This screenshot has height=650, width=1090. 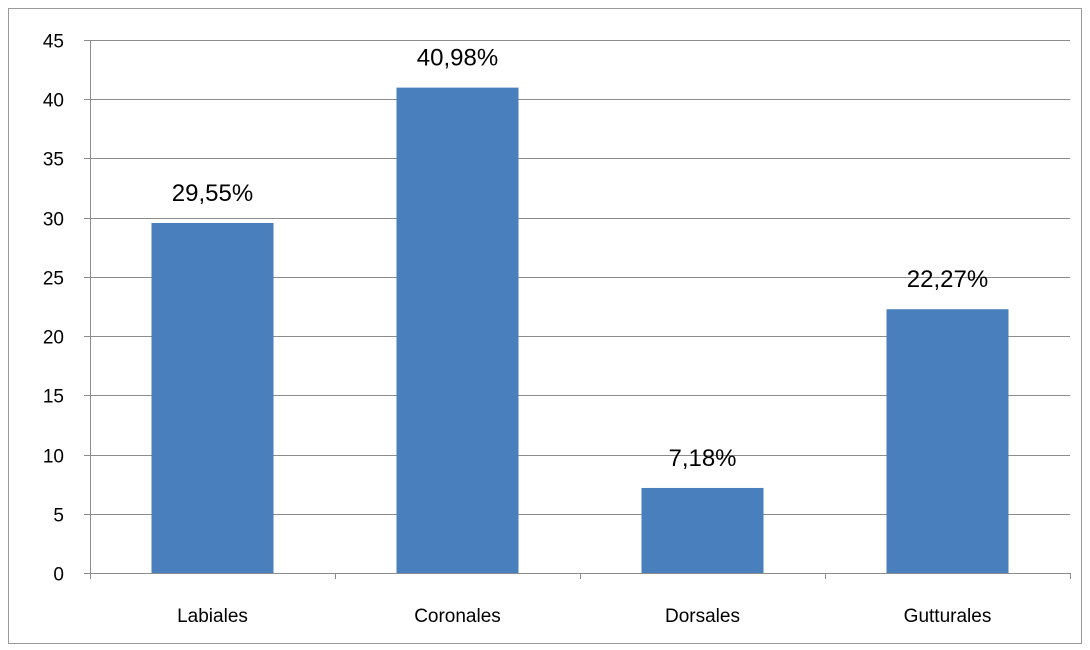 I want to click on data-label-dorsales: 7,18%, so click(x=702, y=458).